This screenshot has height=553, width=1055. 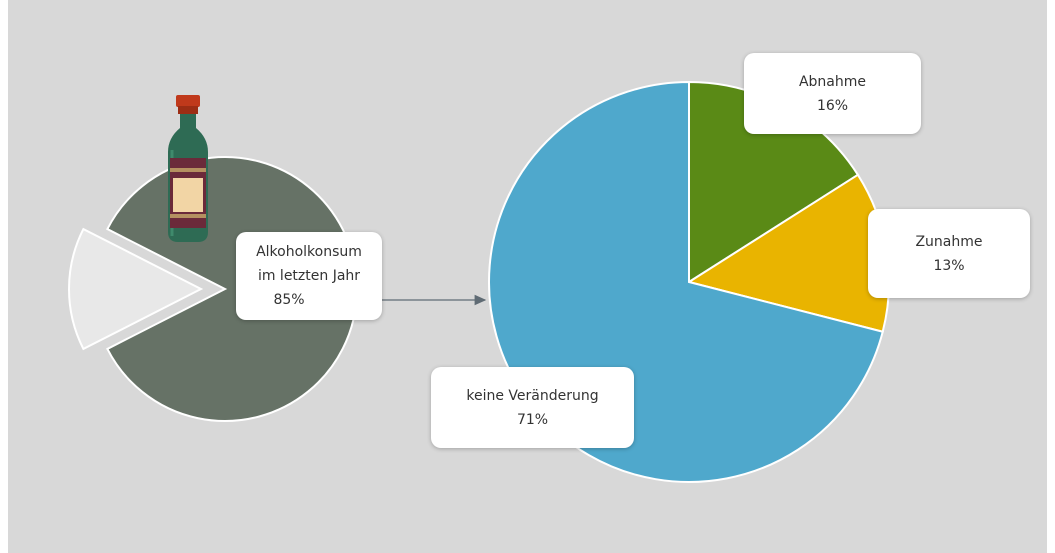 I want to click on callout-alcohol-line1: Alkoholkonsum, so click(x=309, y=252).